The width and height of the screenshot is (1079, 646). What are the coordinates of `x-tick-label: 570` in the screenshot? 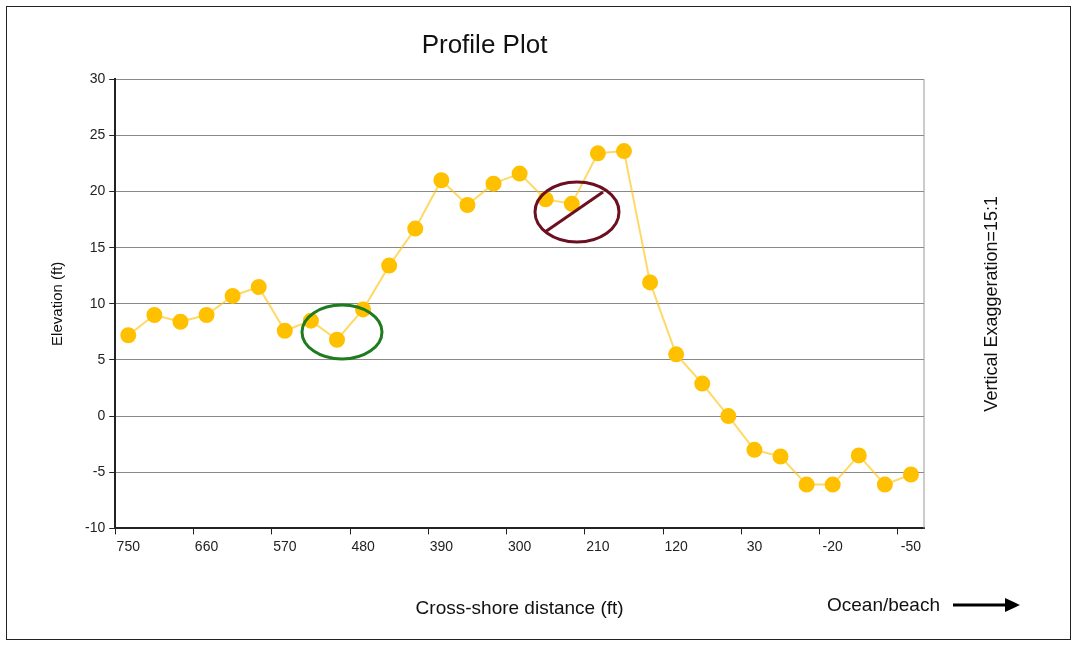 It's located at (285, 545).